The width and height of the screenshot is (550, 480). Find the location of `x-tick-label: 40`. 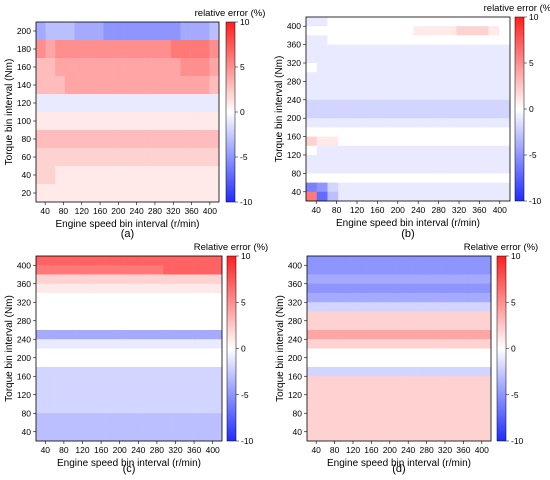

x-tick-label: 40 is located at coordinates (45, 211).